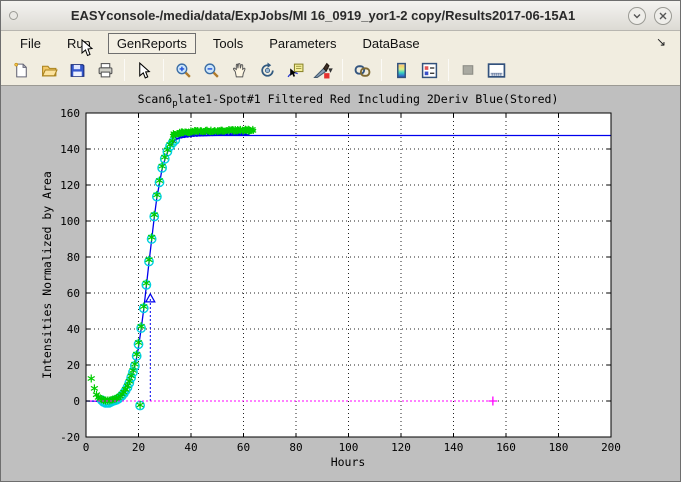  I want to click on close-icon, so click(663, 15).